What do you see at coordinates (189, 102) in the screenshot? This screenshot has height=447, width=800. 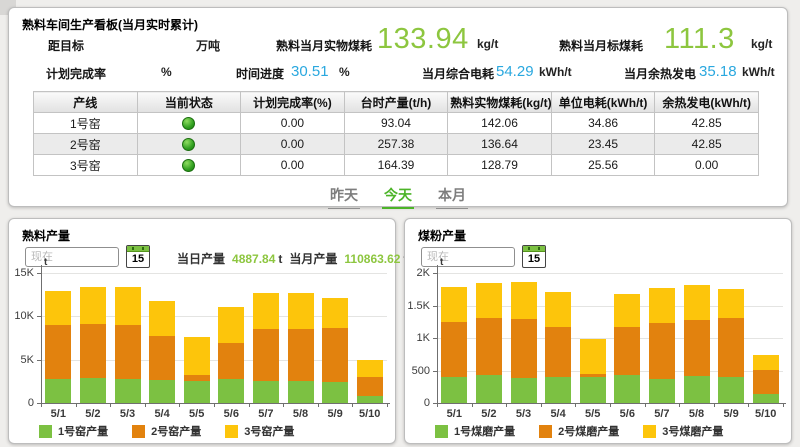 I see `table-header-cell: 当前状态` at bounding box center [189, 102].